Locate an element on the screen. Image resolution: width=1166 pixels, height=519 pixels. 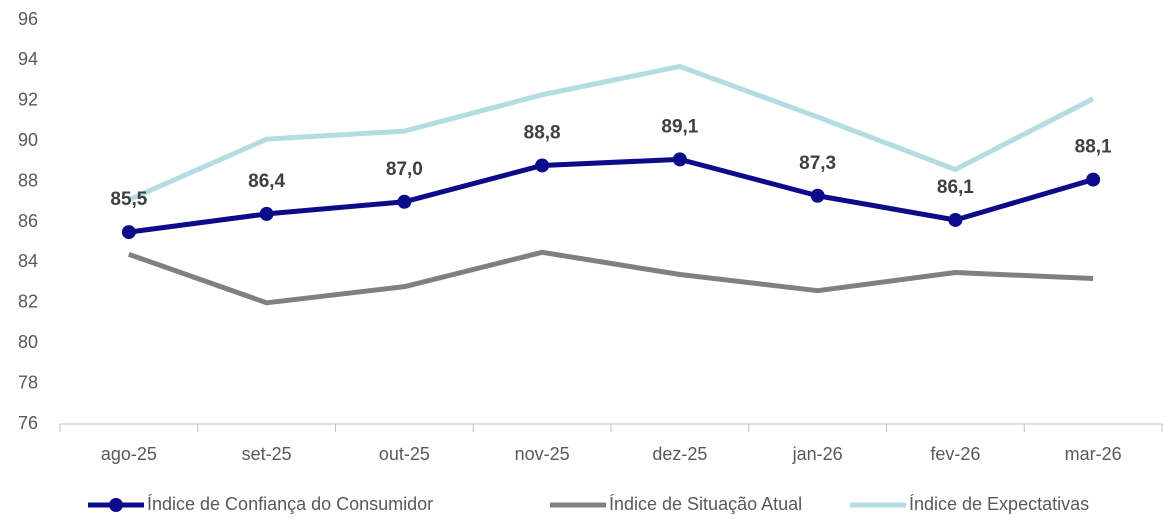
y-tick-label: 88 is located at coordinates (28, 180).